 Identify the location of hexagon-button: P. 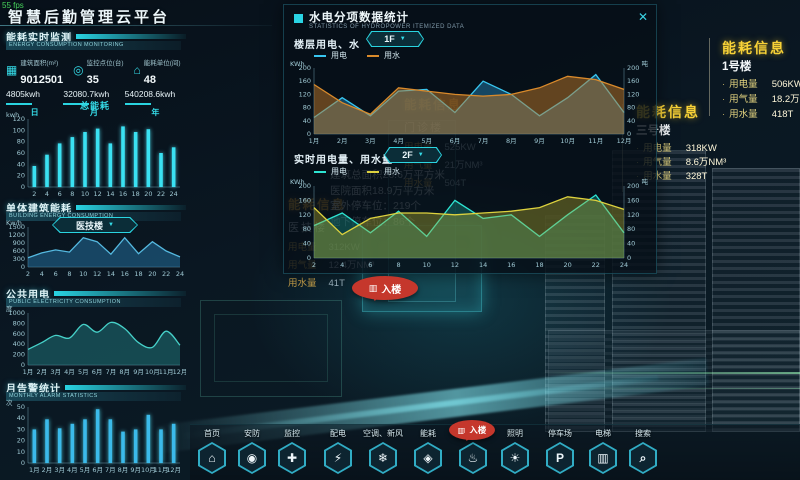
(560, 458).